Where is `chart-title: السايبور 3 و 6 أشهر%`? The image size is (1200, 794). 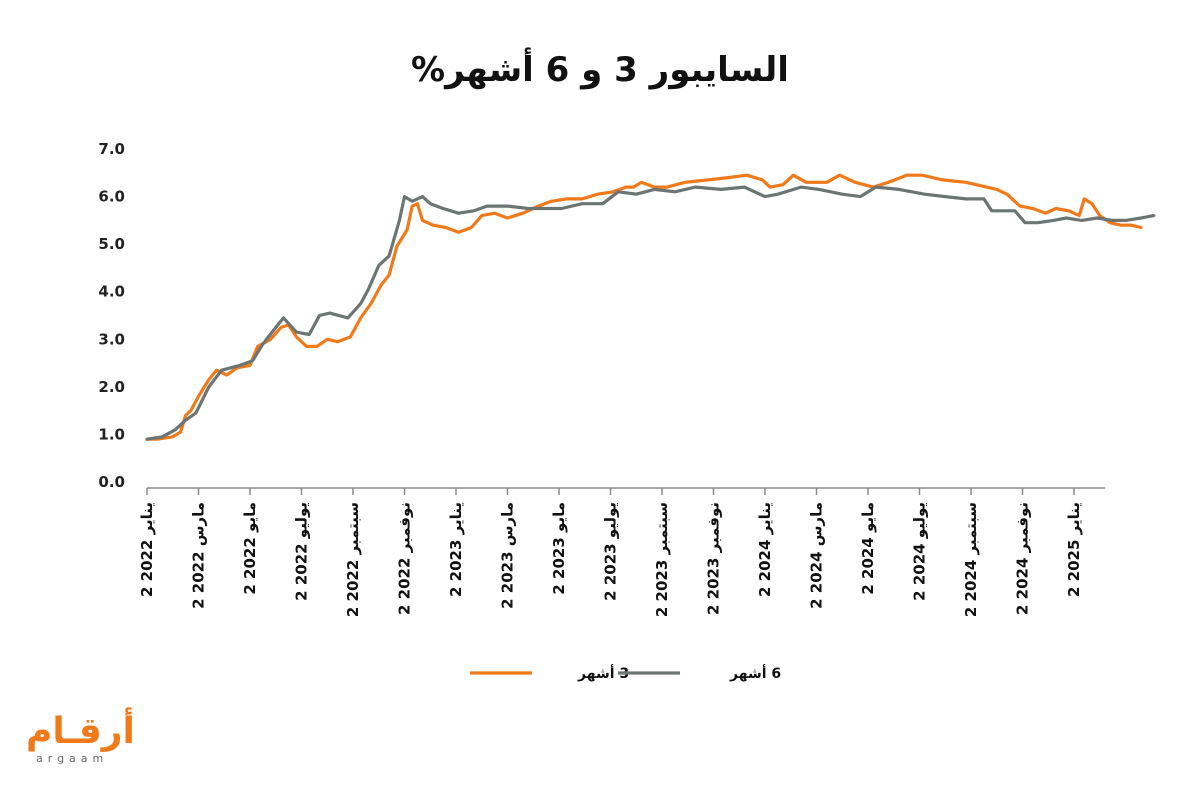 chart-title: السايبور 3 و 6 أشهر% is located at coordinates (600, 70).